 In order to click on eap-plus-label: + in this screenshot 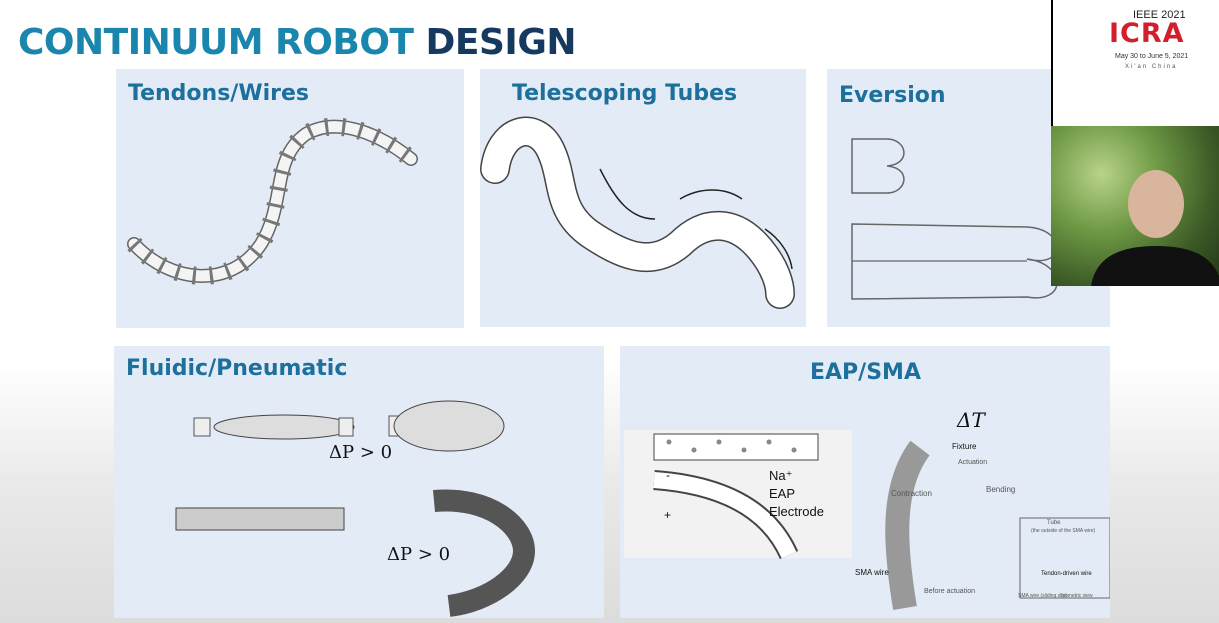, I will do `click(668, 515)`.